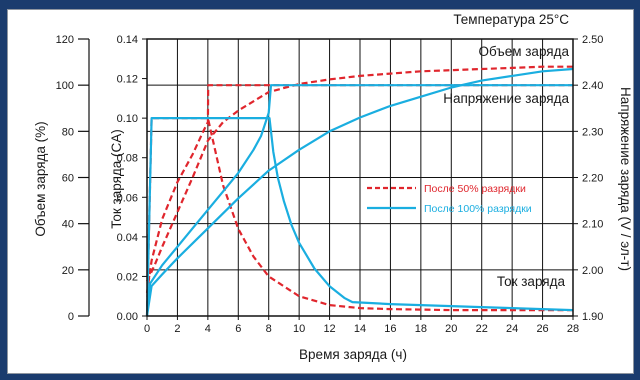 This screenshot has width=640, height=380. I want to click on voltage-axis-label: Напряжение заряда (V / эл-т), so click(625, 179).